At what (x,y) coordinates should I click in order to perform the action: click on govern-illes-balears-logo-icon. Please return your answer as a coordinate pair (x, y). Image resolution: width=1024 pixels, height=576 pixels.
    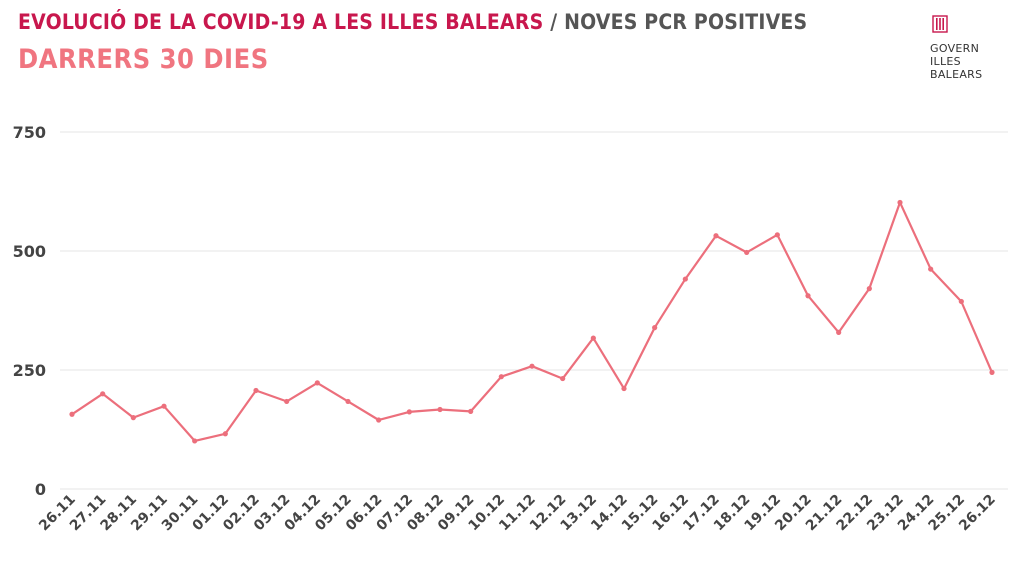
    Looking at the image, I should click on (940, 24).